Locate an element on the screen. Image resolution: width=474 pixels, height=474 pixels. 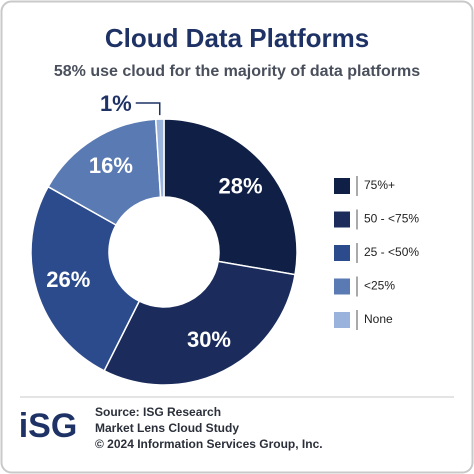
legend-label: 25 - <50% is located at coordinates (391, 252).